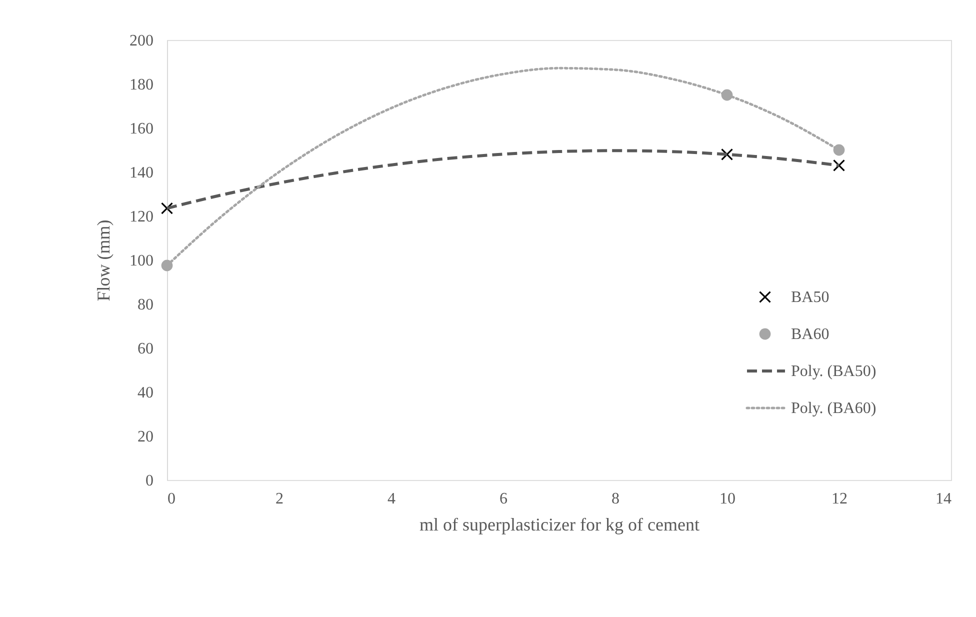  What do you see at coordinates (172, 499) in the screenshot?
I see `x-tick-label: 0` at bounding box center [172, 499].